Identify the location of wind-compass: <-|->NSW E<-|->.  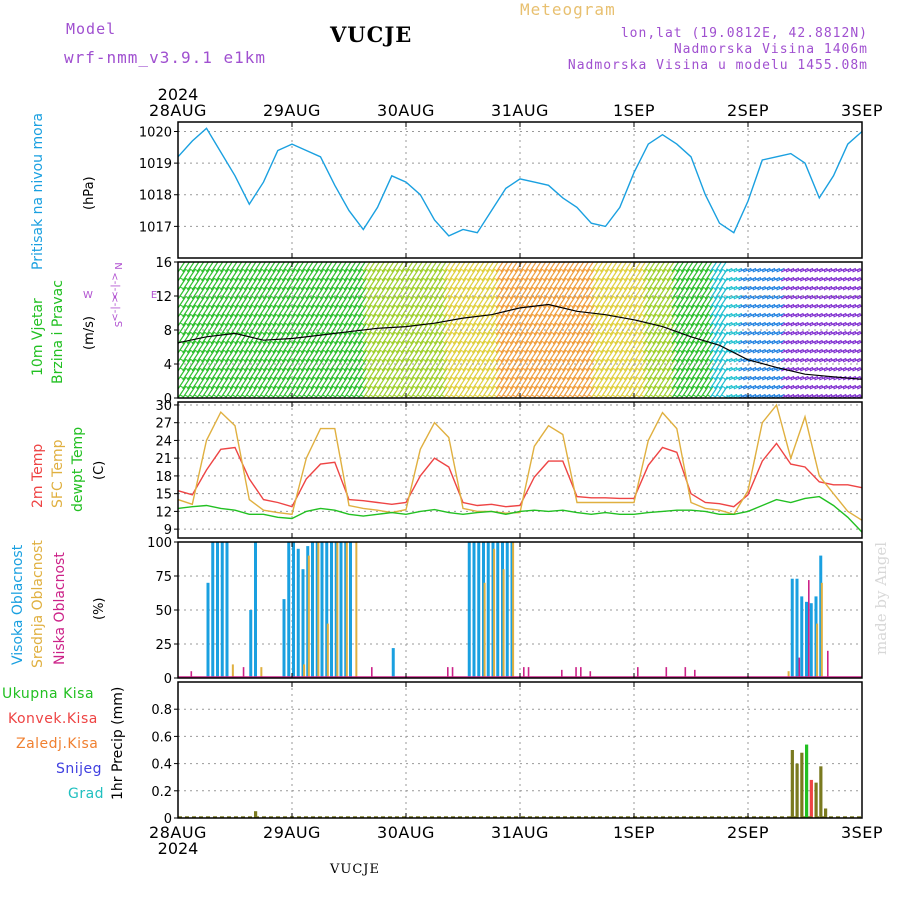
(120, 294).